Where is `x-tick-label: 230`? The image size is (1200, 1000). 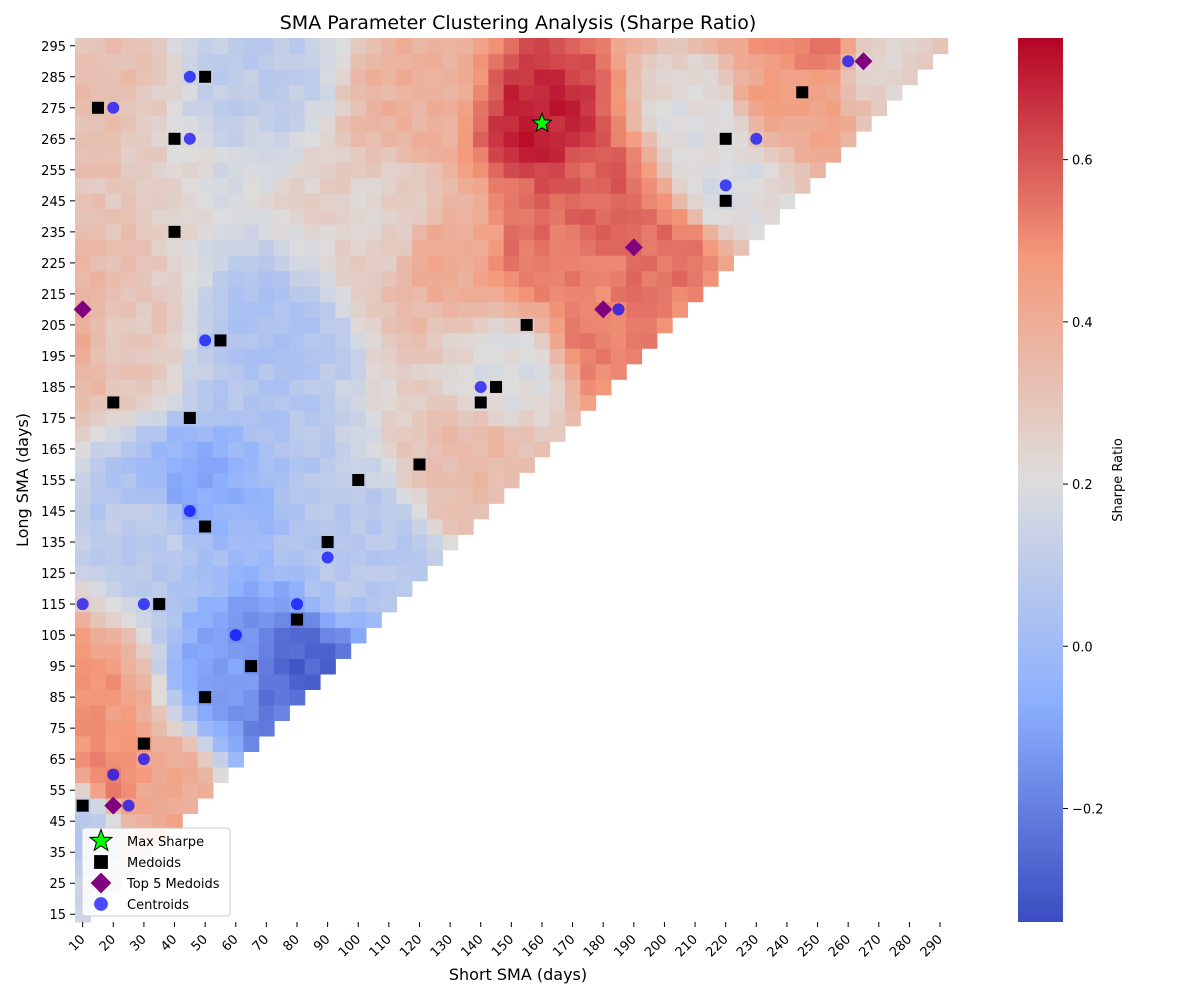 x-tick-label: 230 is located at coordinates (748, 946).